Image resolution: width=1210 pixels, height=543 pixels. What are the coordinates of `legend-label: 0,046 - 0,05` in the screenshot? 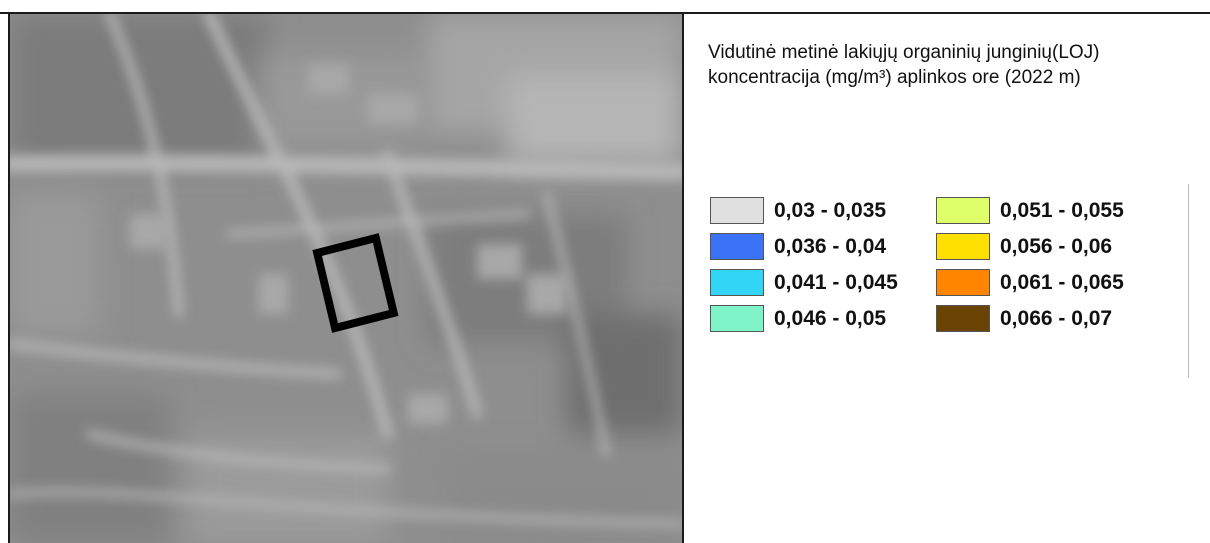 It's located at (830, 318).